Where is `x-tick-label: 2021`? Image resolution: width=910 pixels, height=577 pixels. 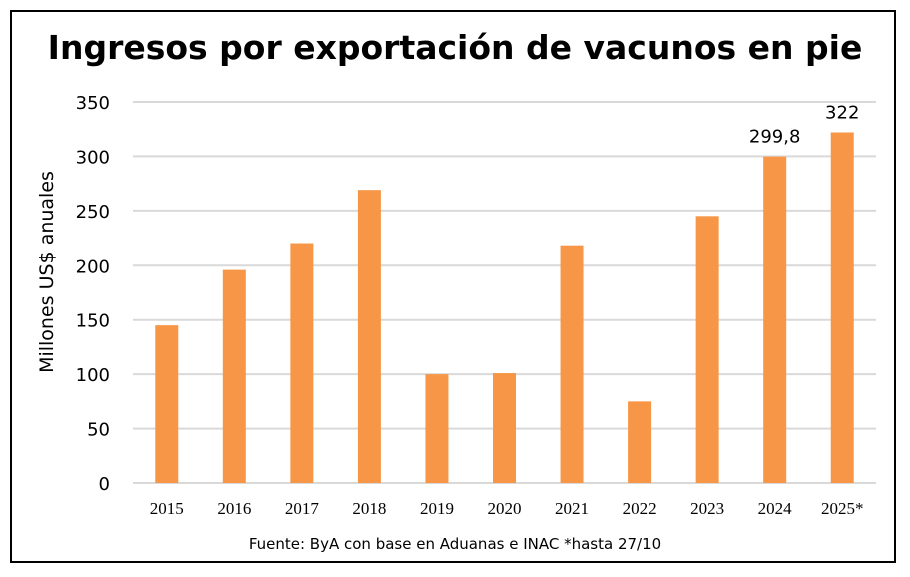
x-tick-label: 2021 is located at coordinates (572, 508).